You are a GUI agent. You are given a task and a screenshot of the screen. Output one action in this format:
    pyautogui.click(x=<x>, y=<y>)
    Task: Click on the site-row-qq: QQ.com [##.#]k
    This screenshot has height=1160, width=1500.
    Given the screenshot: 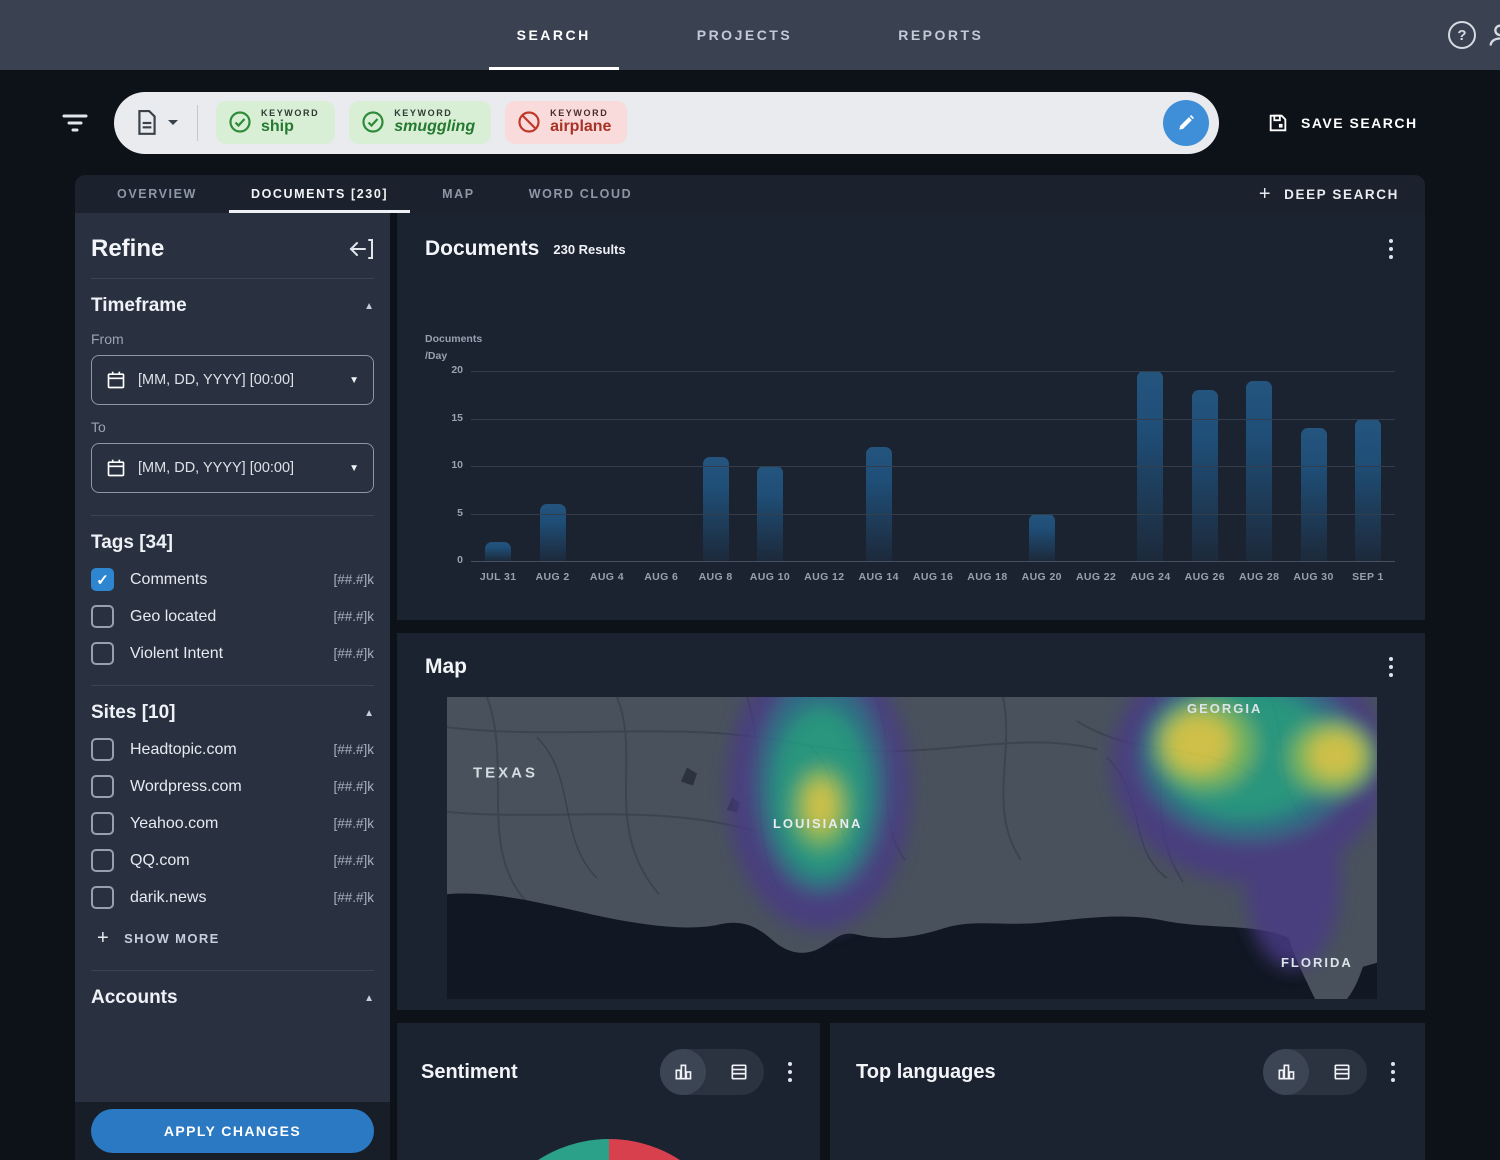 What is the action you would take?
    pyautogui.click(x=232, y=860)
    